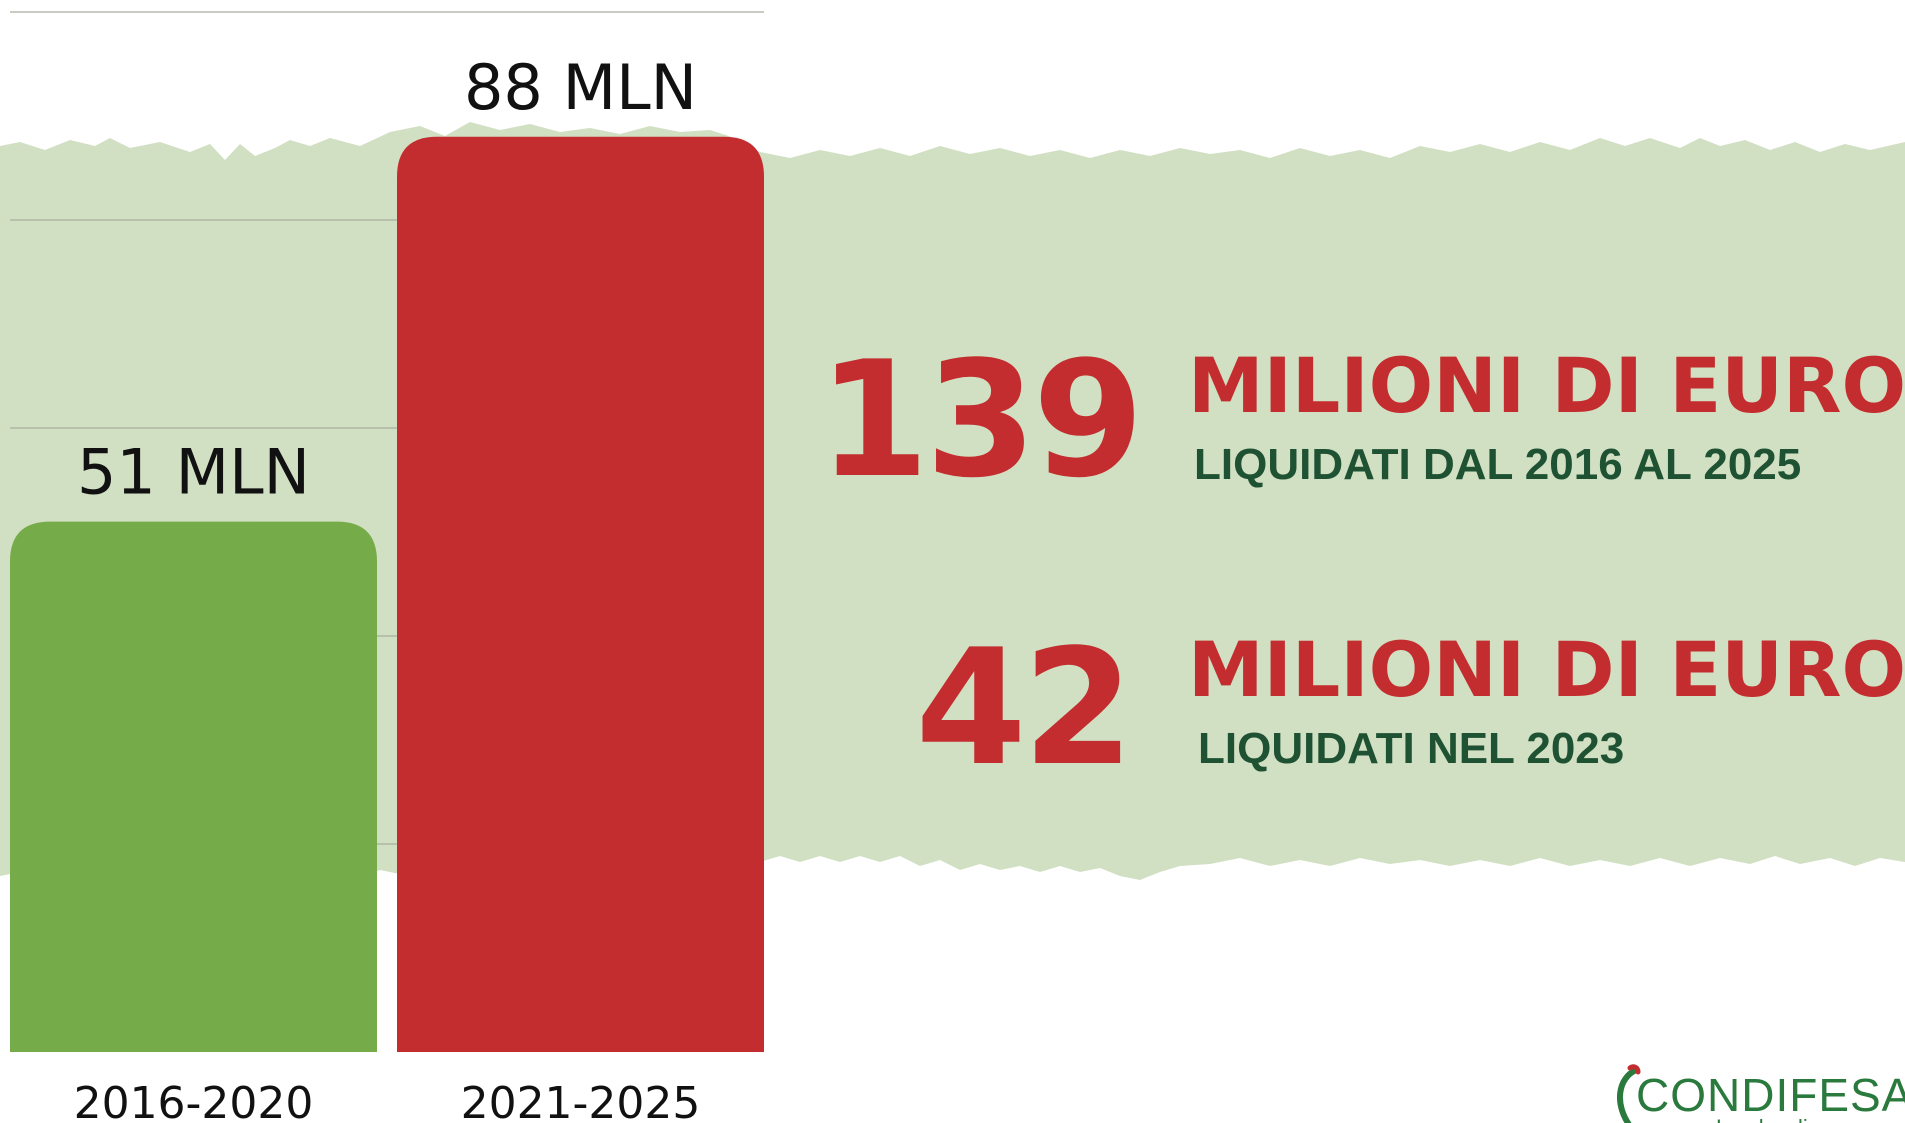 The image size is (1905, 1123). I want to click on stat-total-number: 139, so click(981, 419).